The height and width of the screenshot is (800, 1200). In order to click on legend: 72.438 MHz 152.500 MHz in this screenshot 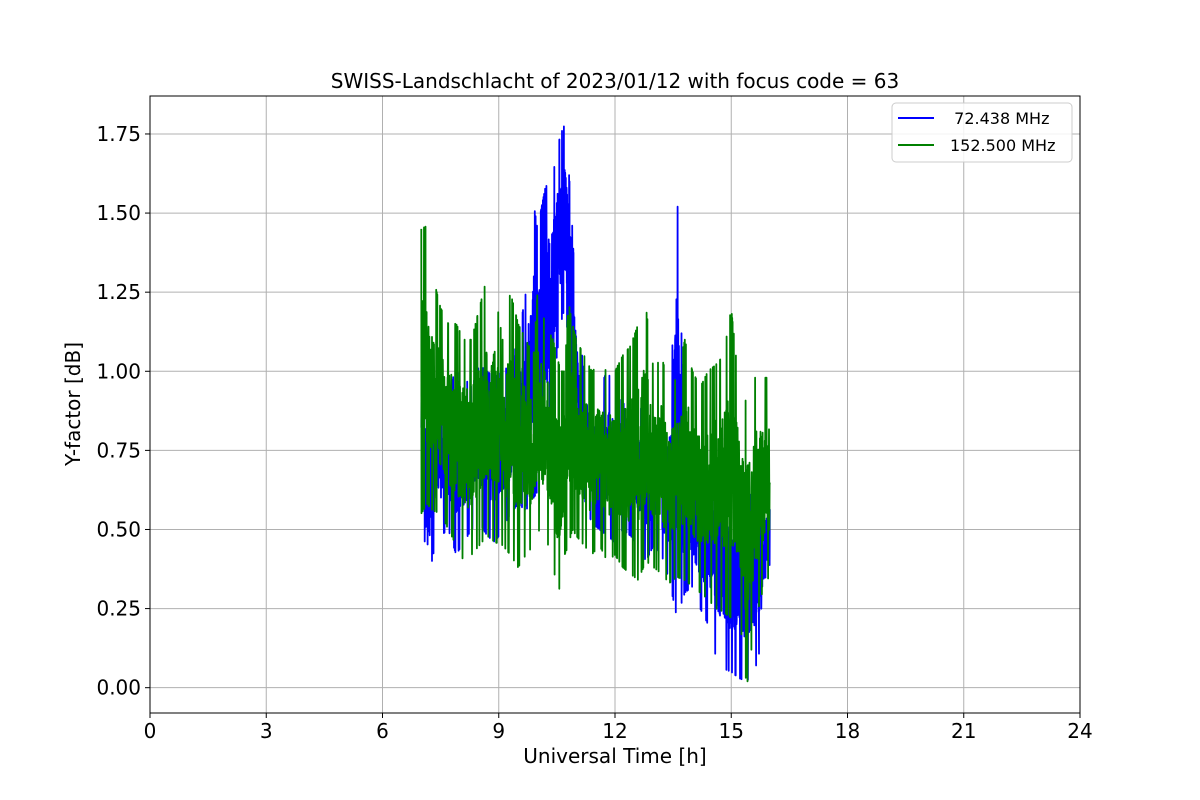, I will do `click(982, 132)`.